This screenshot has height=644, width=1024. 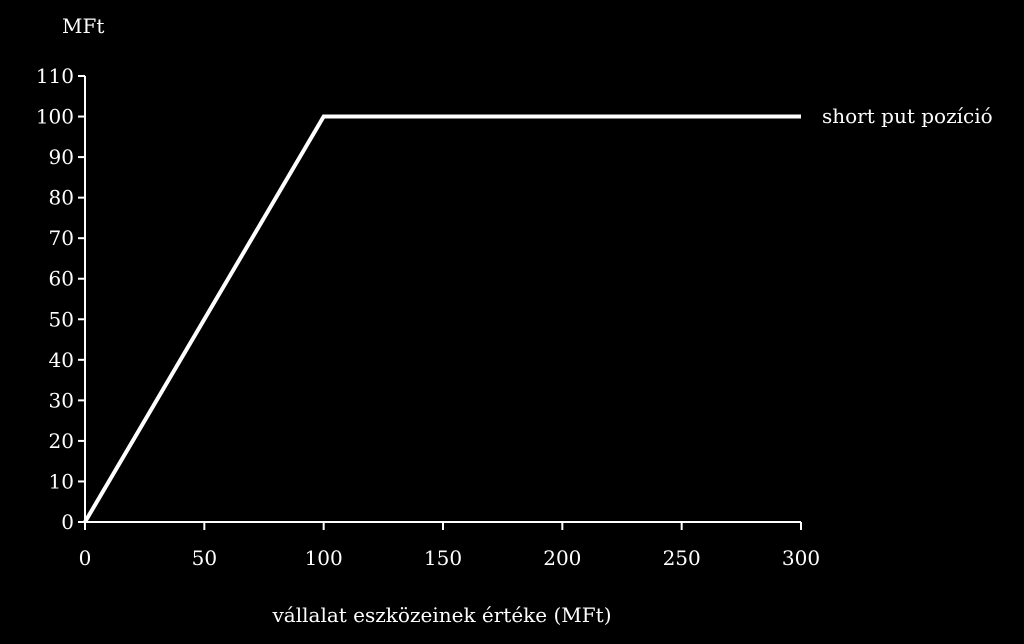 What do you see at coordinates (61, 319) in the screenshot?
I see `y-tick-label: 50` at bounding box center [61, 319].